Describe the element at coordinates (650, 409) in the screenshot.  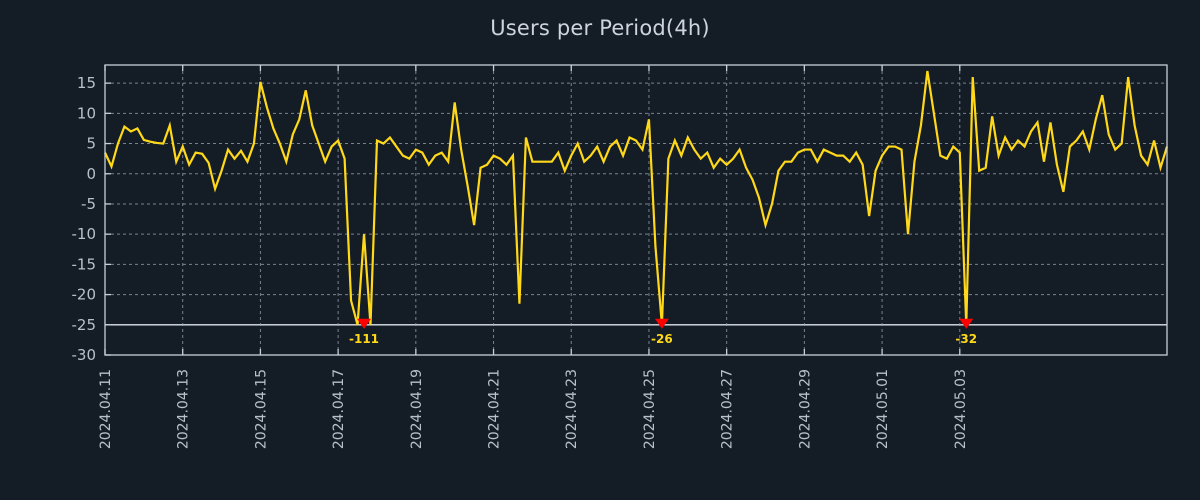
I see `x-axis-tick-label: 2024.04.25` at that location.